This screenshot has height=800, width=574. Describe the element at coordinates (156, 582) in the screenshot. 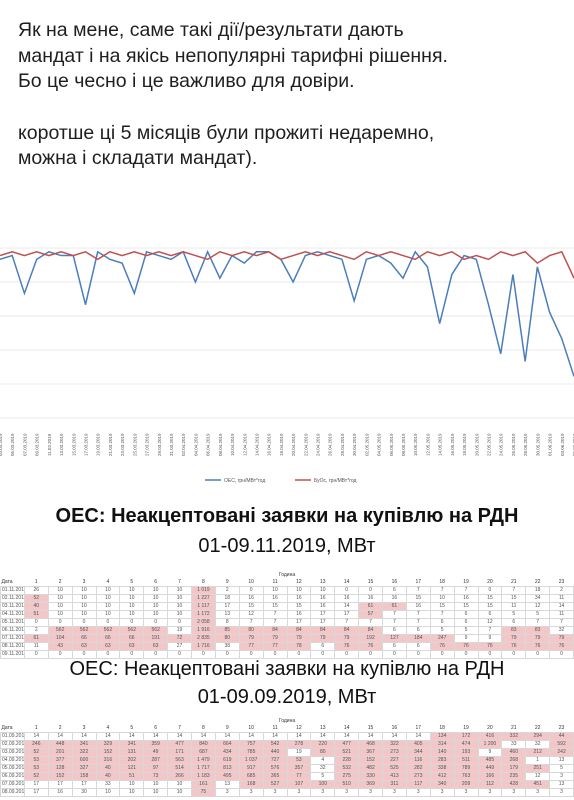

I see `table-header-cell: 6` at that location.